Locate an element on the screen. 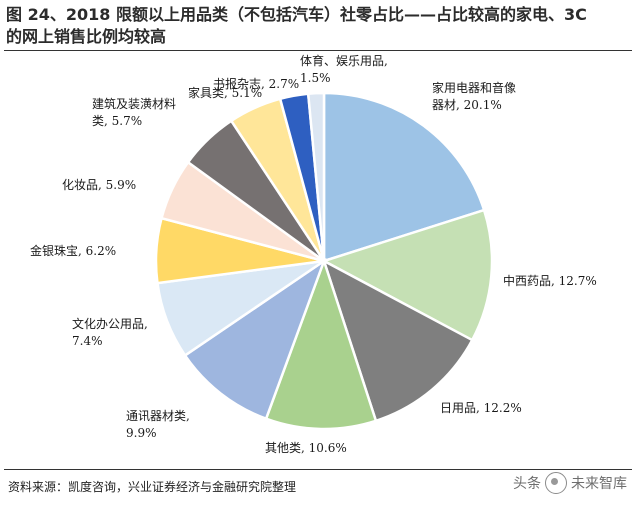 The height and width of the screenshot is (505, 637). chart-title-line-2: 的网上销售比例均较高 is located at coordinates (86, 36).